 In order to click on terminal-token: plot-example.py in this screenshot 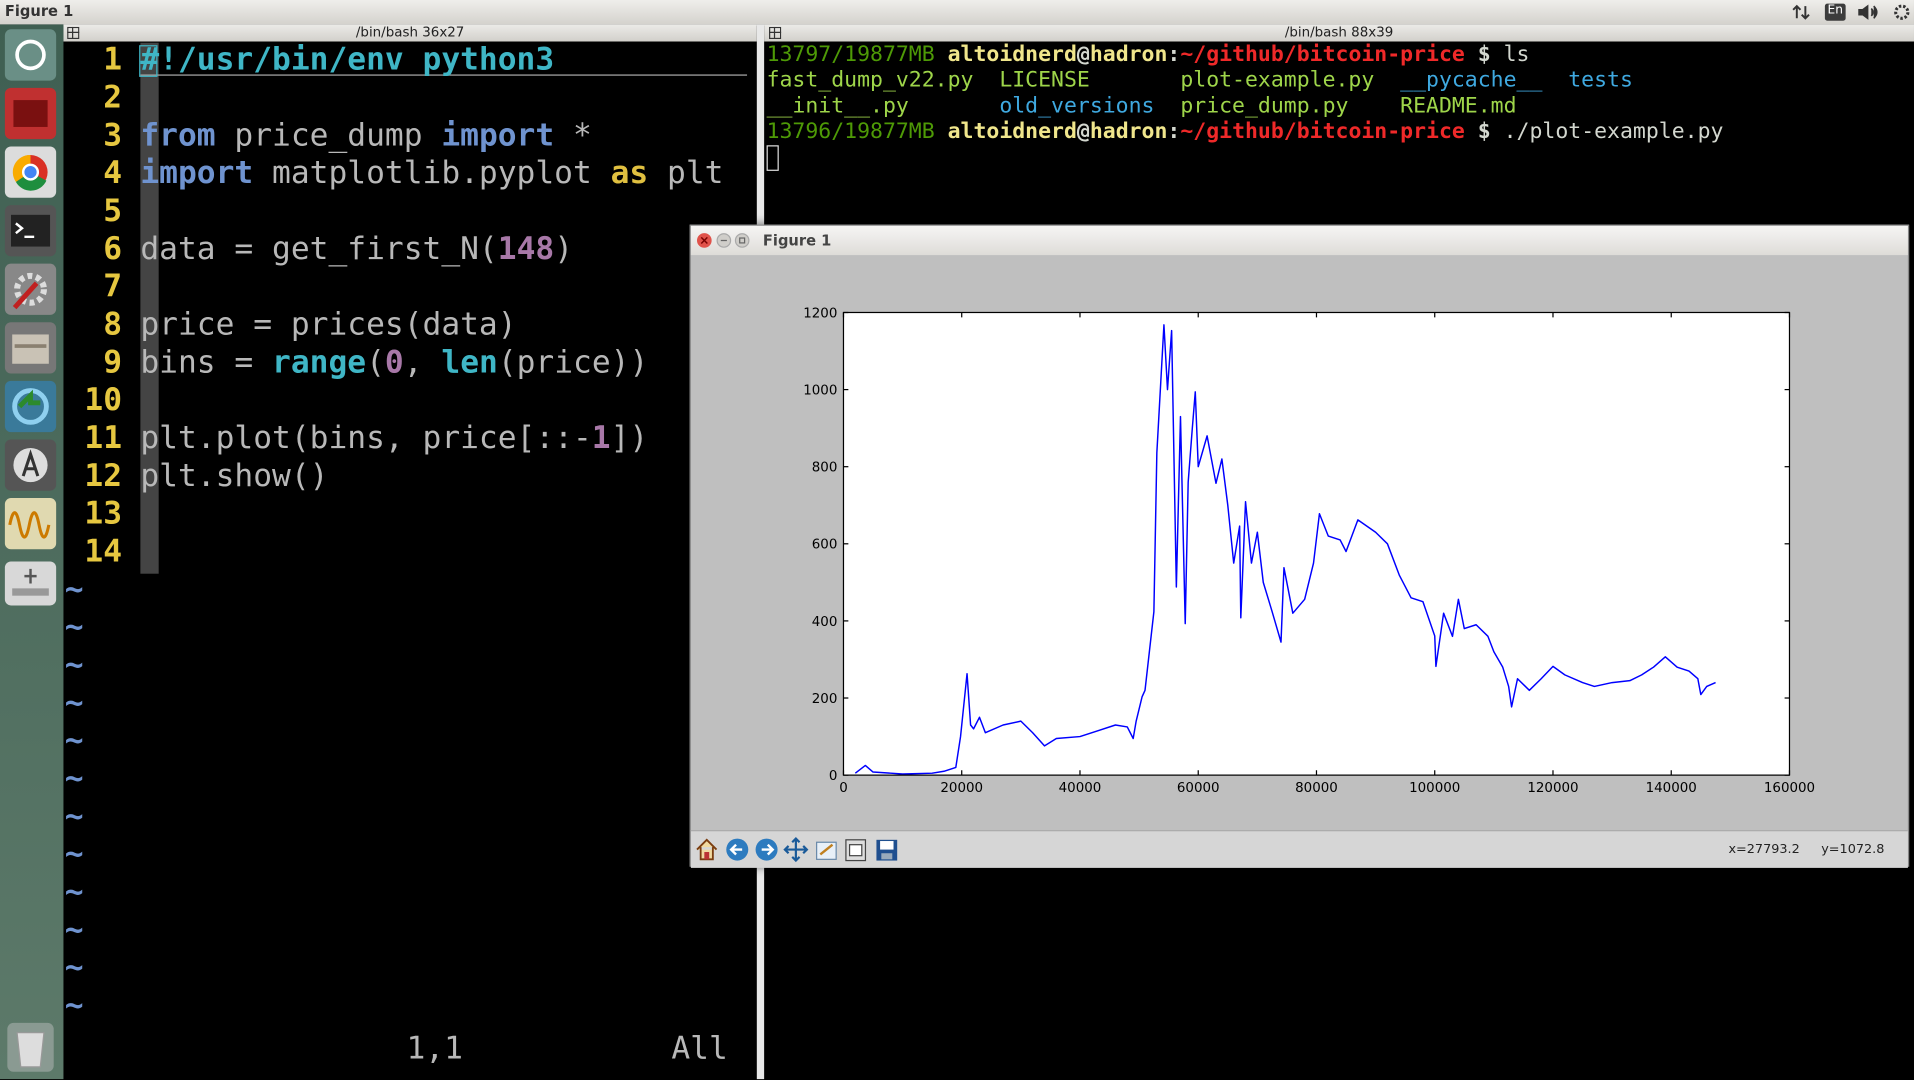, I will do `click(1290, 80)`.